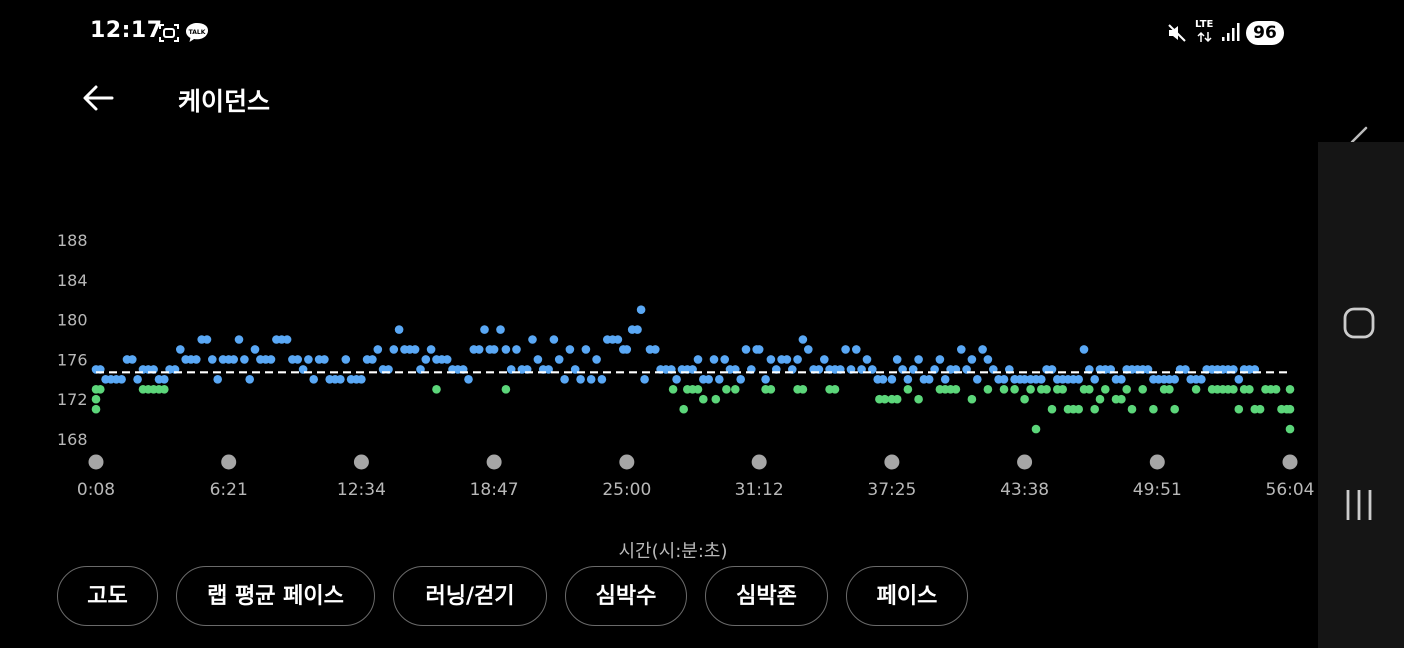  What do you see at coordinates (494, 490) in the screenshot?
I see `x-tick-label: 18:47` at bounding box center [494, 490].